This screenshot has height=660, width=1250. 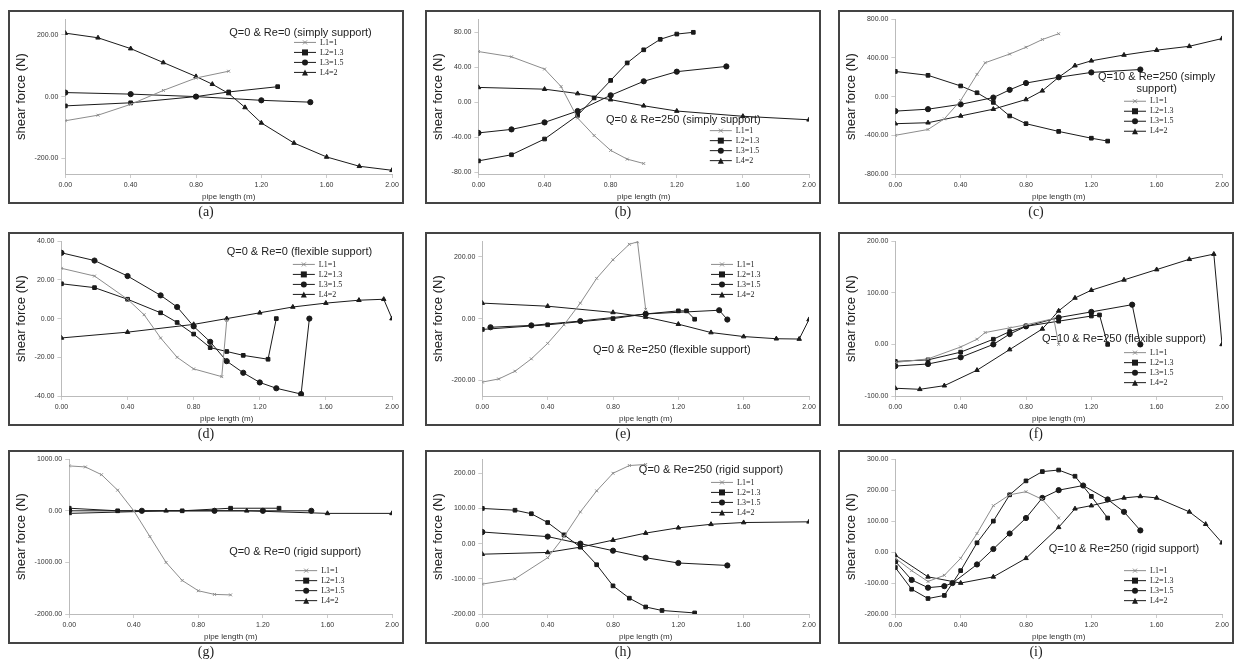 What do you see at coordinates (1156, 81) in the screenshot?
I see `text: Q=10 & Re=250 (simply support)` at bounding box center [1156, 81].